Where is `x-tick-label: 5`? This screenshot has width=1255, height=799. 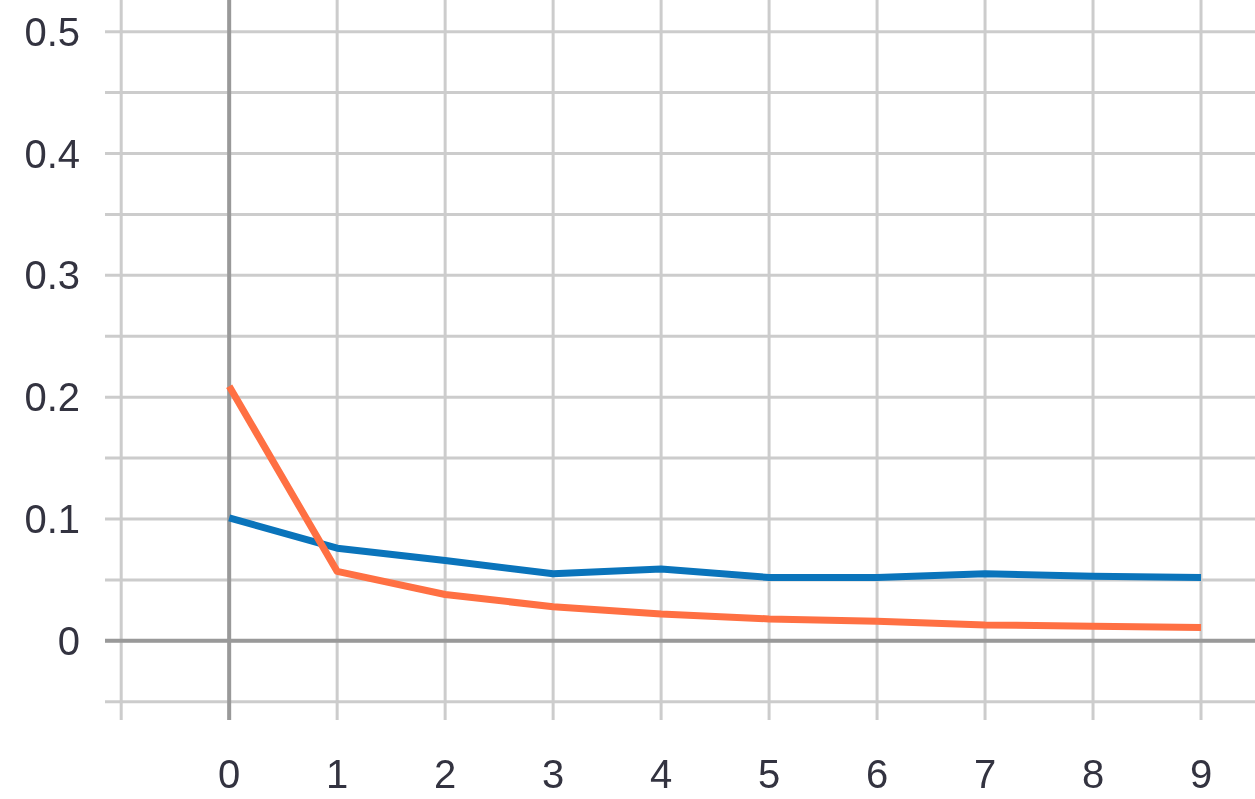
x-tick-label: 5 is located at coordinates (769, 774).